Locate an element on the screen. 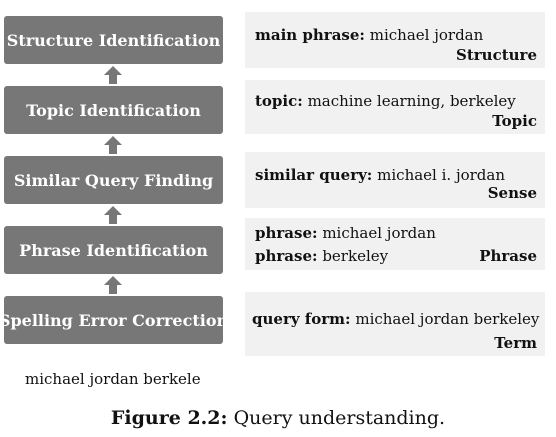 This screenshot has width=556, height=437. panel-value: machine learning, berkeley is located at coordinates (411, 101).